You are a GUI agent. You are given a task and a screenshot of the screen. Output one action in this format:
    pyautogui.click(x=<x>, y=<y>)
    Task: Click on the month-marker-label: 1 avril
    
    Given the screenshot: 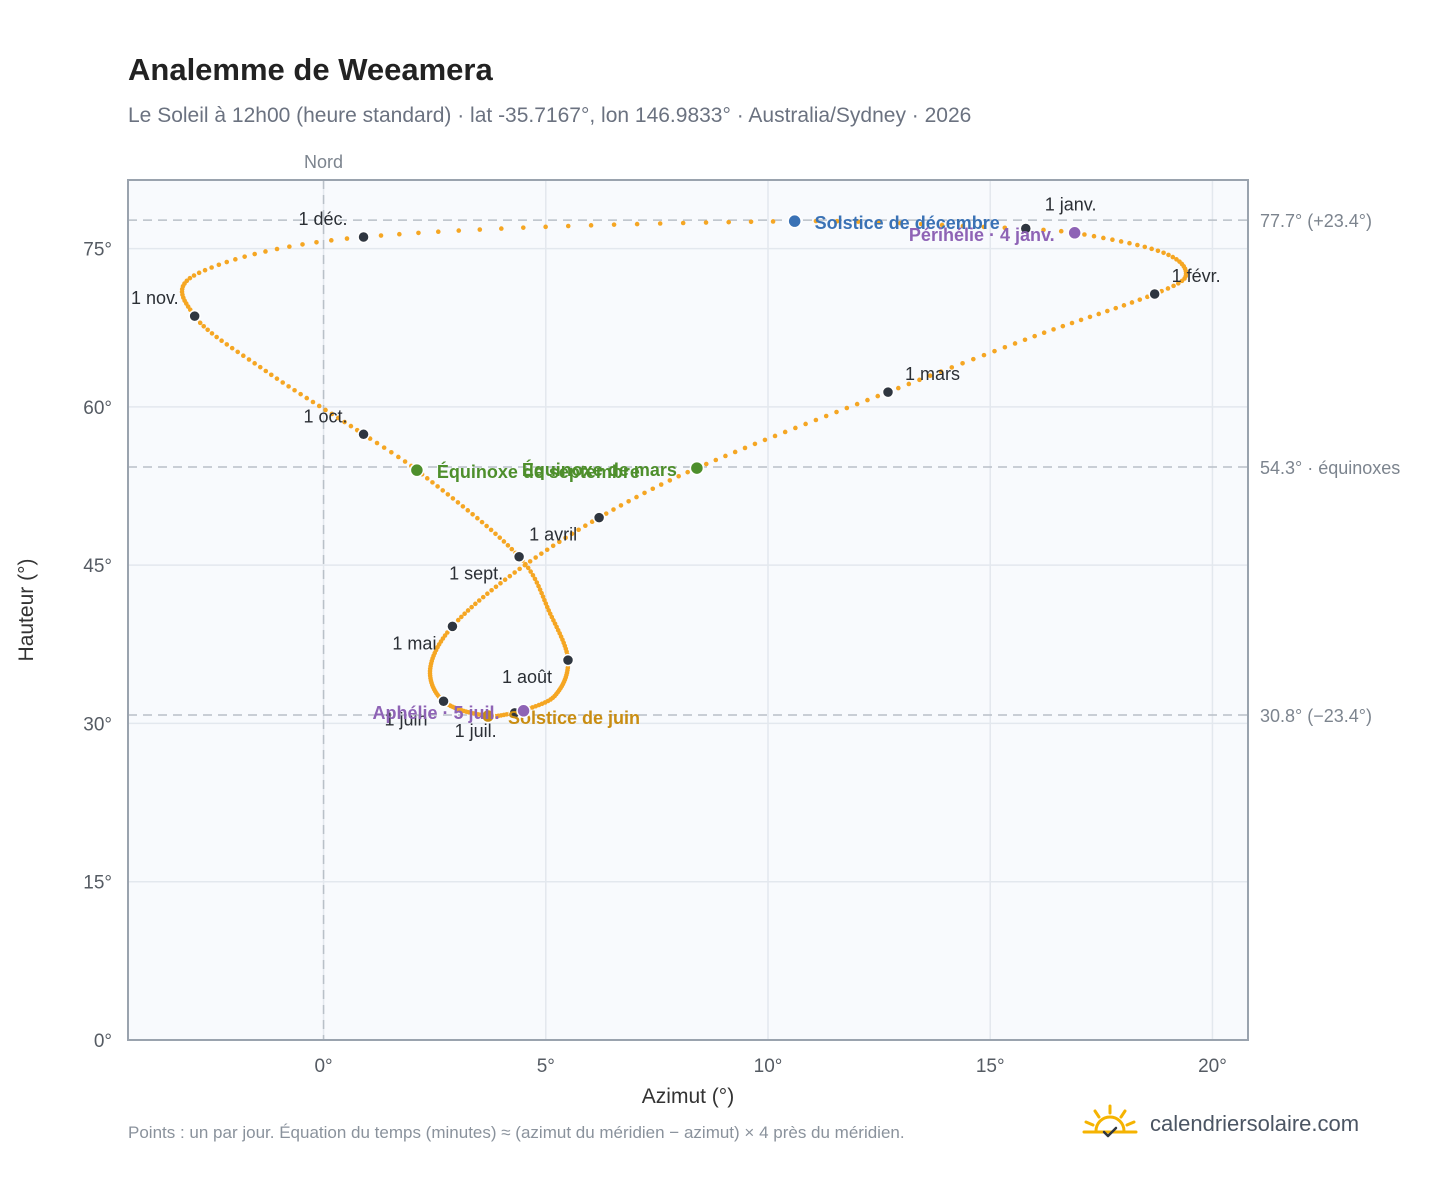 What is the action you would take?
    pyautogui.click(x=553, y=535)
    